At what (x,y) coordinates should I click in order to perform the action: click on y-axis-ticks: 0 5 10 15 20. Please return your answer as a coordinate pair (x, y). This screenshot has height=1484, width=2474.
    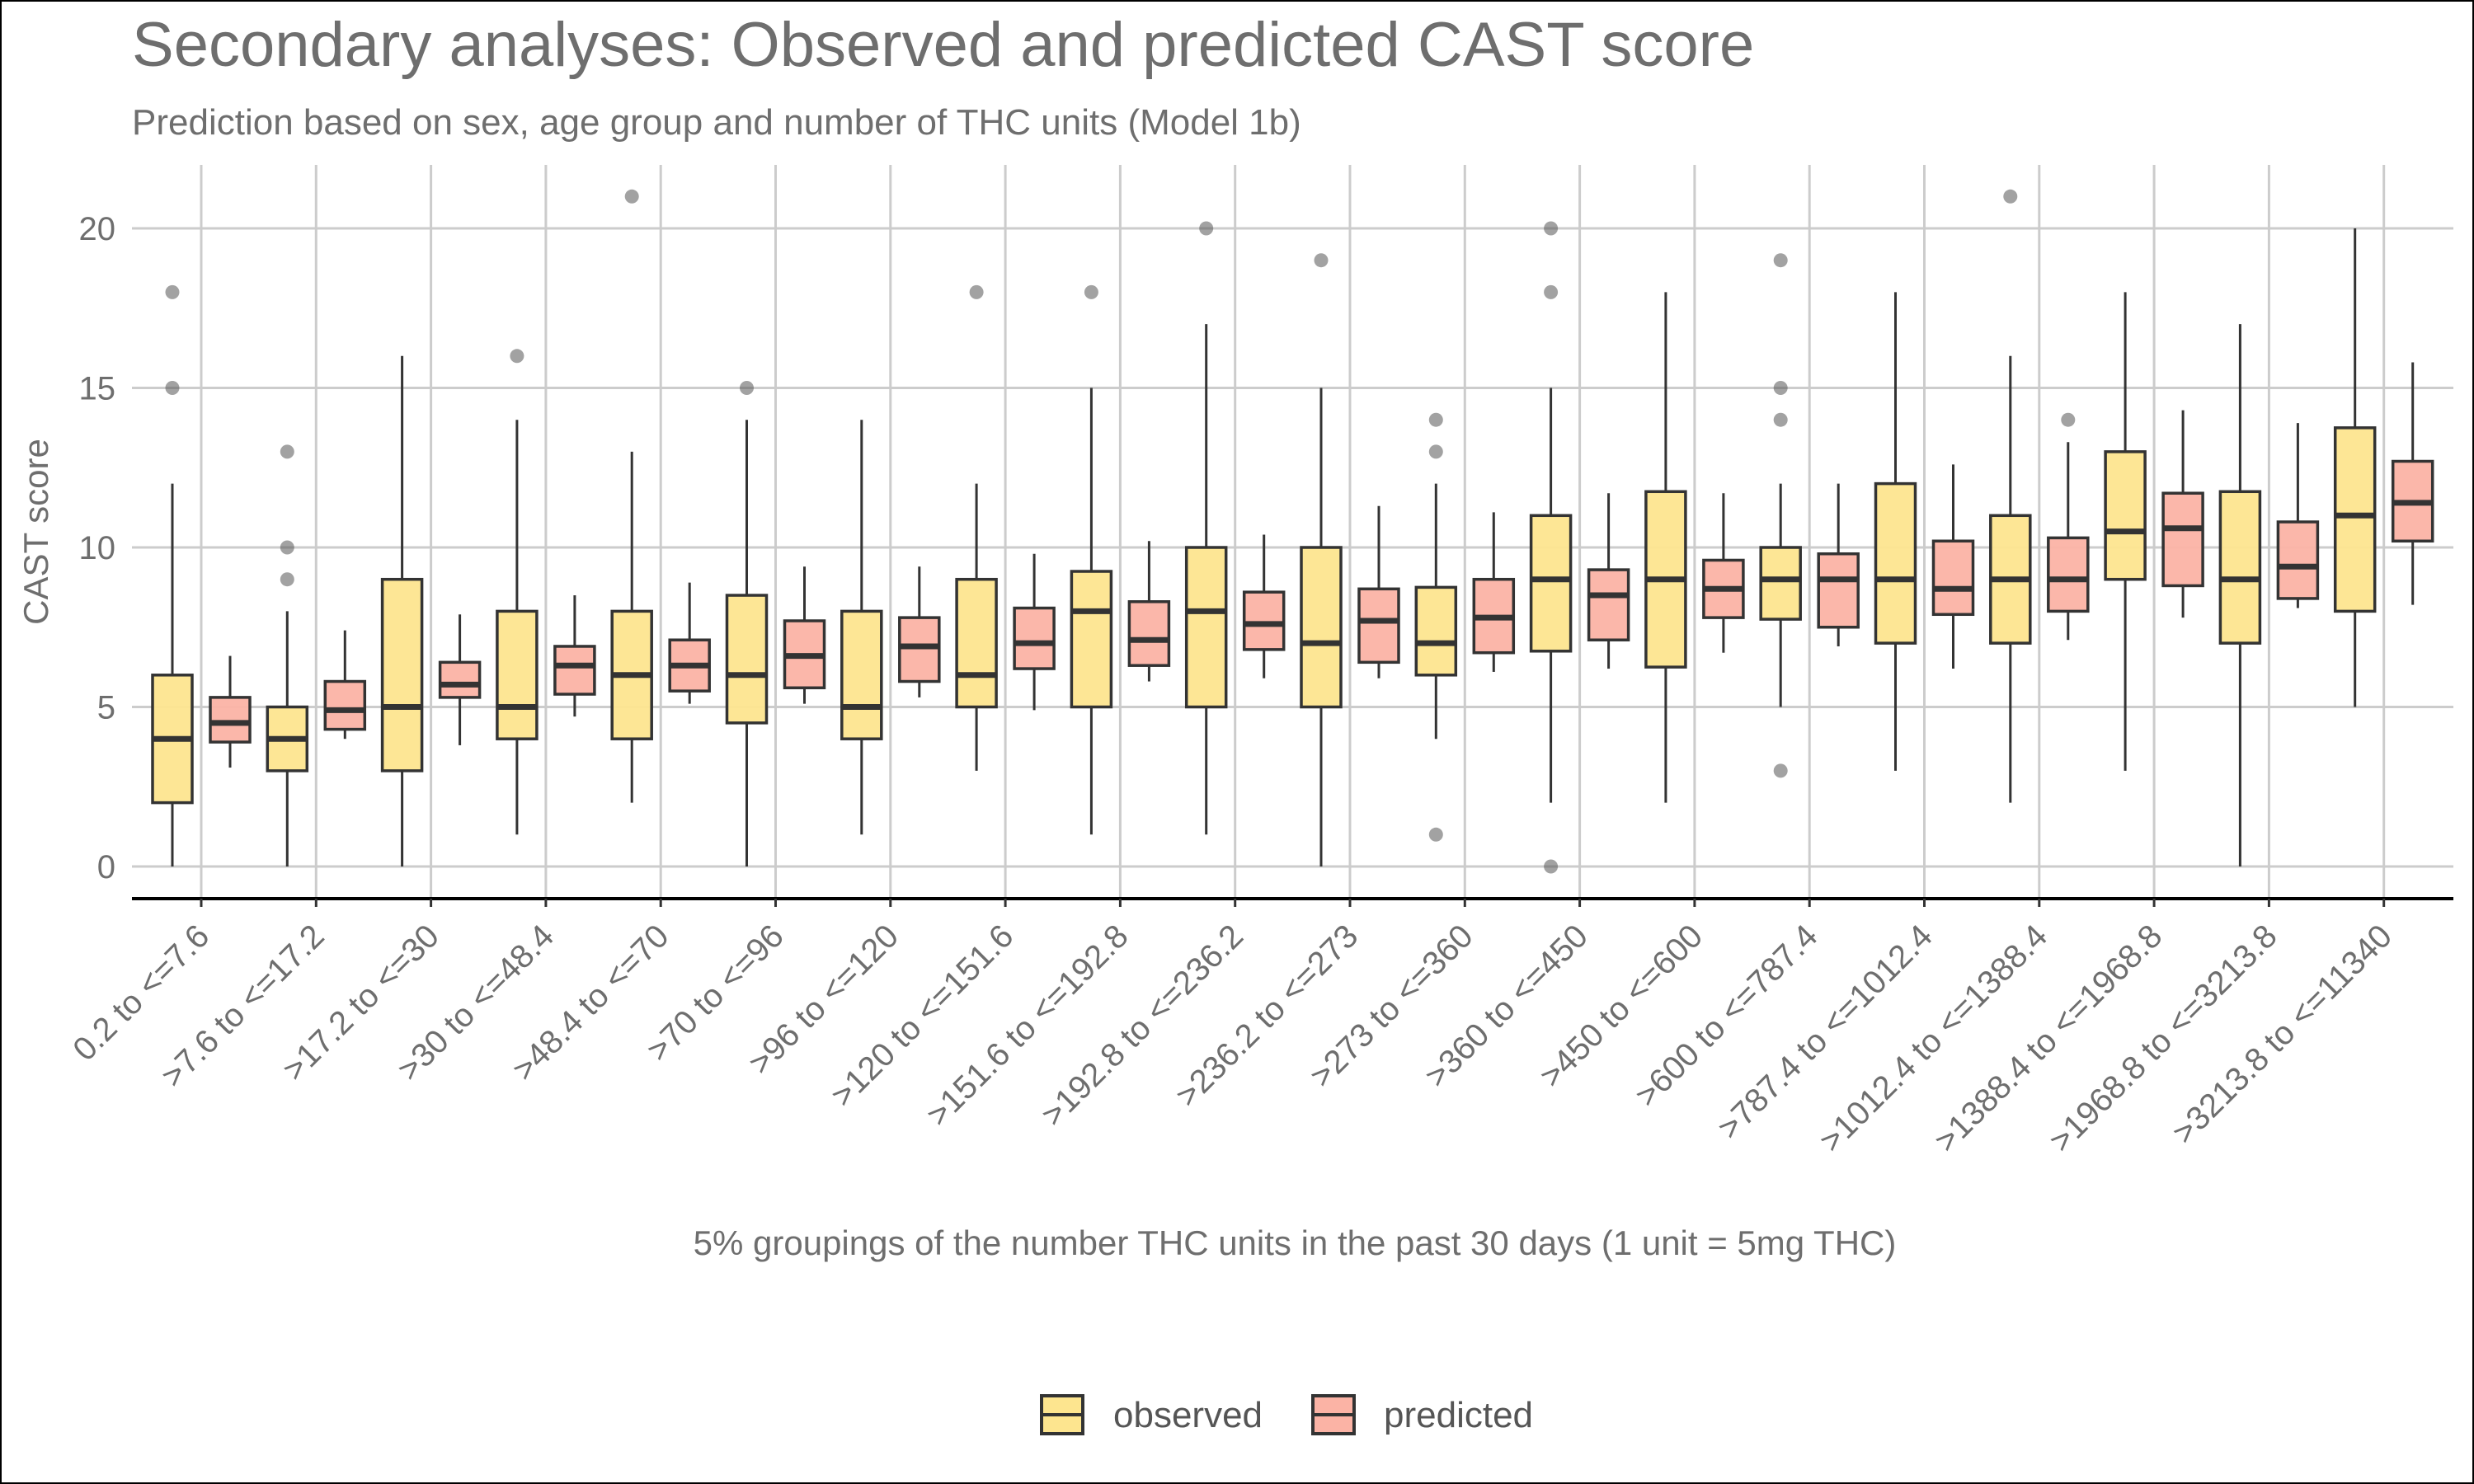
    Looking at the image, I should click on (97, 548).